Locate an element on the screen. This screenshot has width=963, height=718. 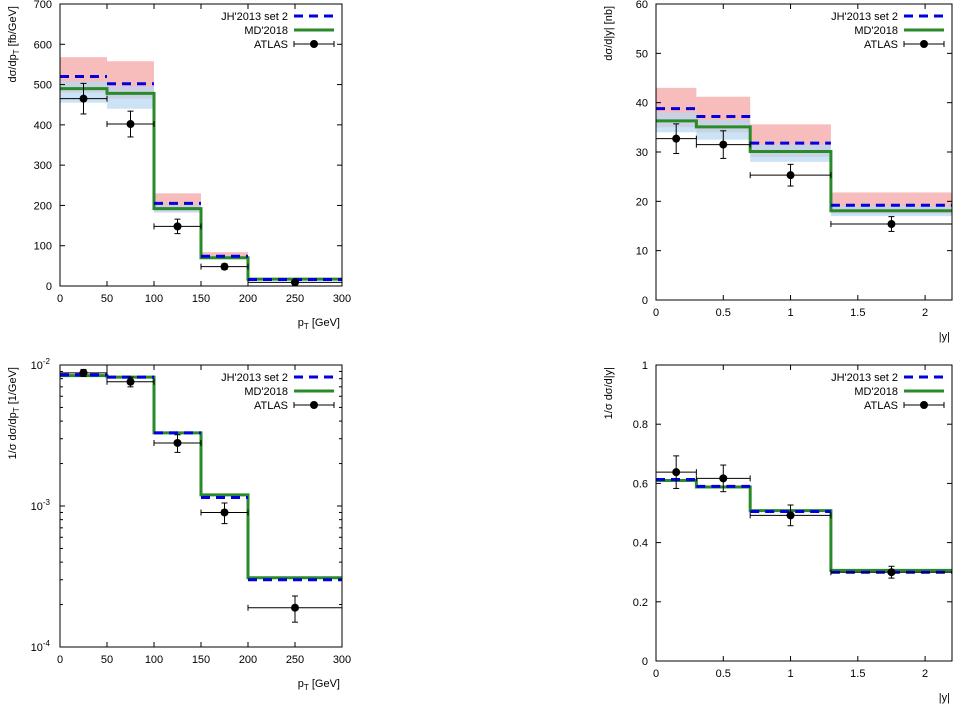
y-tick-label: 600 is located at coordinates (43, 45).